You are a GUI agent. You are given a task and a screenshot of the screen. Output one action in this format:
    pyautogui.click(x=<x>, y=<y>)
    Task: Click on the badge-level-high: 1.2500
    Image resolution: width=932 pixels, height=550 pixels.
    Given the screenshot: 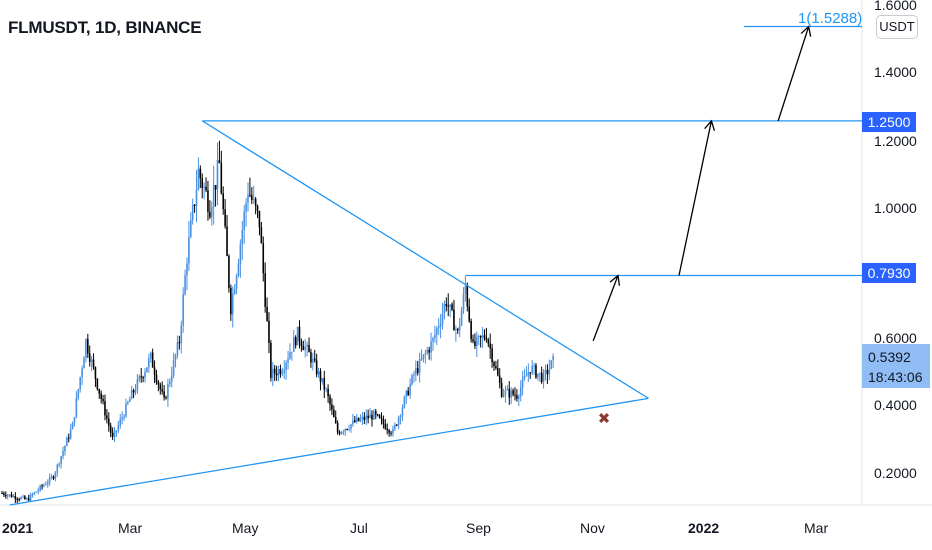 What is the action you would take?
    pyautogui.click(x=889, y=122)
    